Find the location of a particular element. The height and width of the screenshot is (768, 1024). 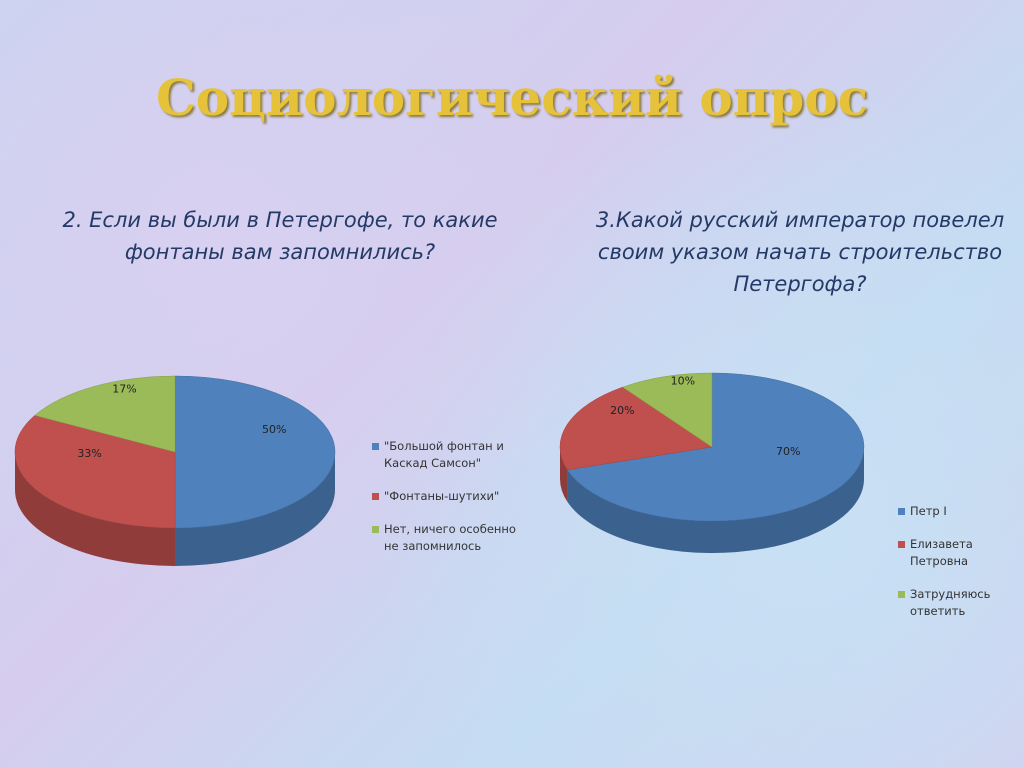

data-label: 10% is located at coordinates (683, 380).